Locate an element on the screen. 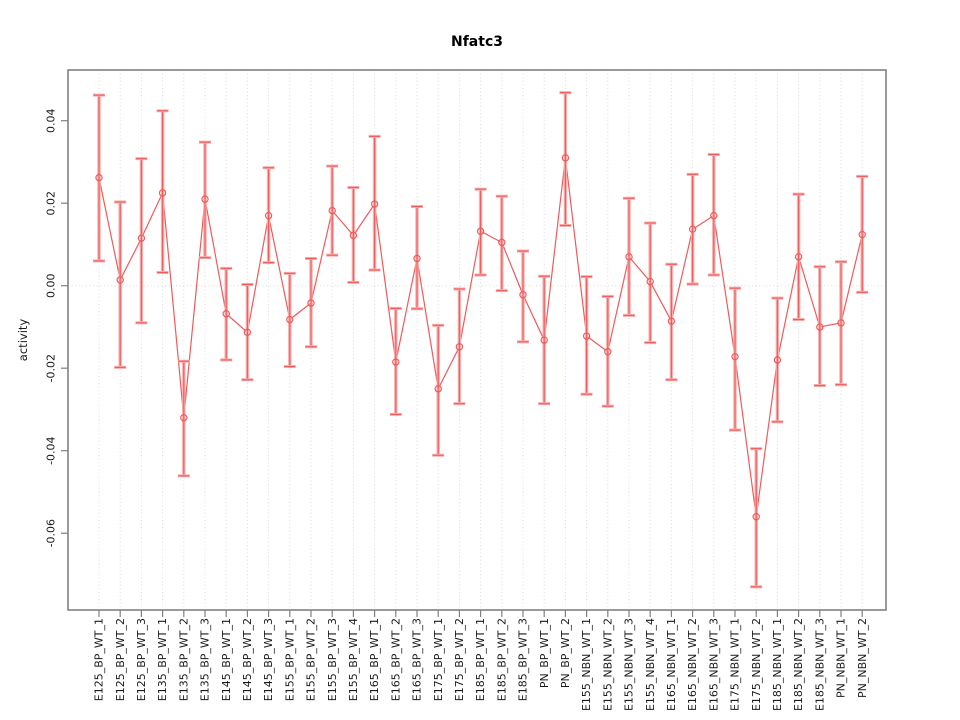  x-tick-label: E135_BP_WT_1 is located at coordinates (162, 659).